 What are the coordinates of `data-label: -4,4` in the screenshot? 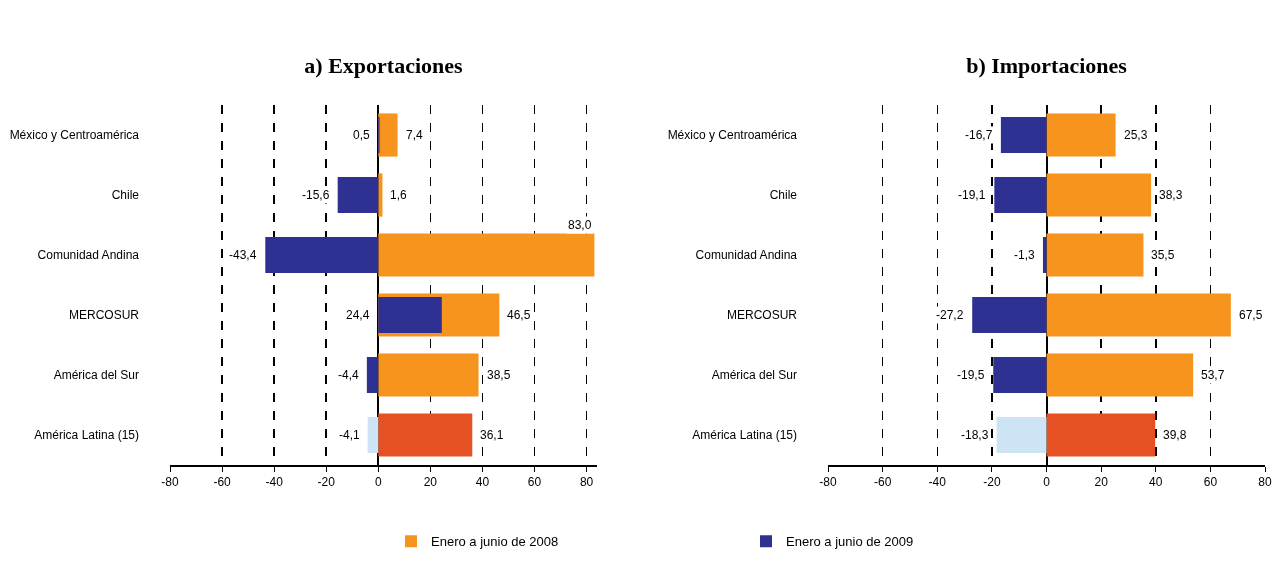 It's located at (348, 375).